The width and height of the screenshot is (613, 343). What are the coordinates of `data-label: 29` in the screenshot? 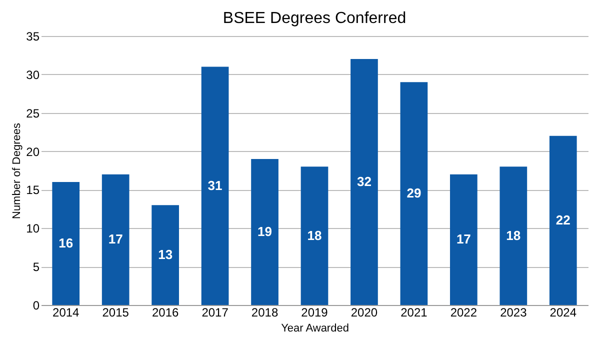 It's located at (414, 193).